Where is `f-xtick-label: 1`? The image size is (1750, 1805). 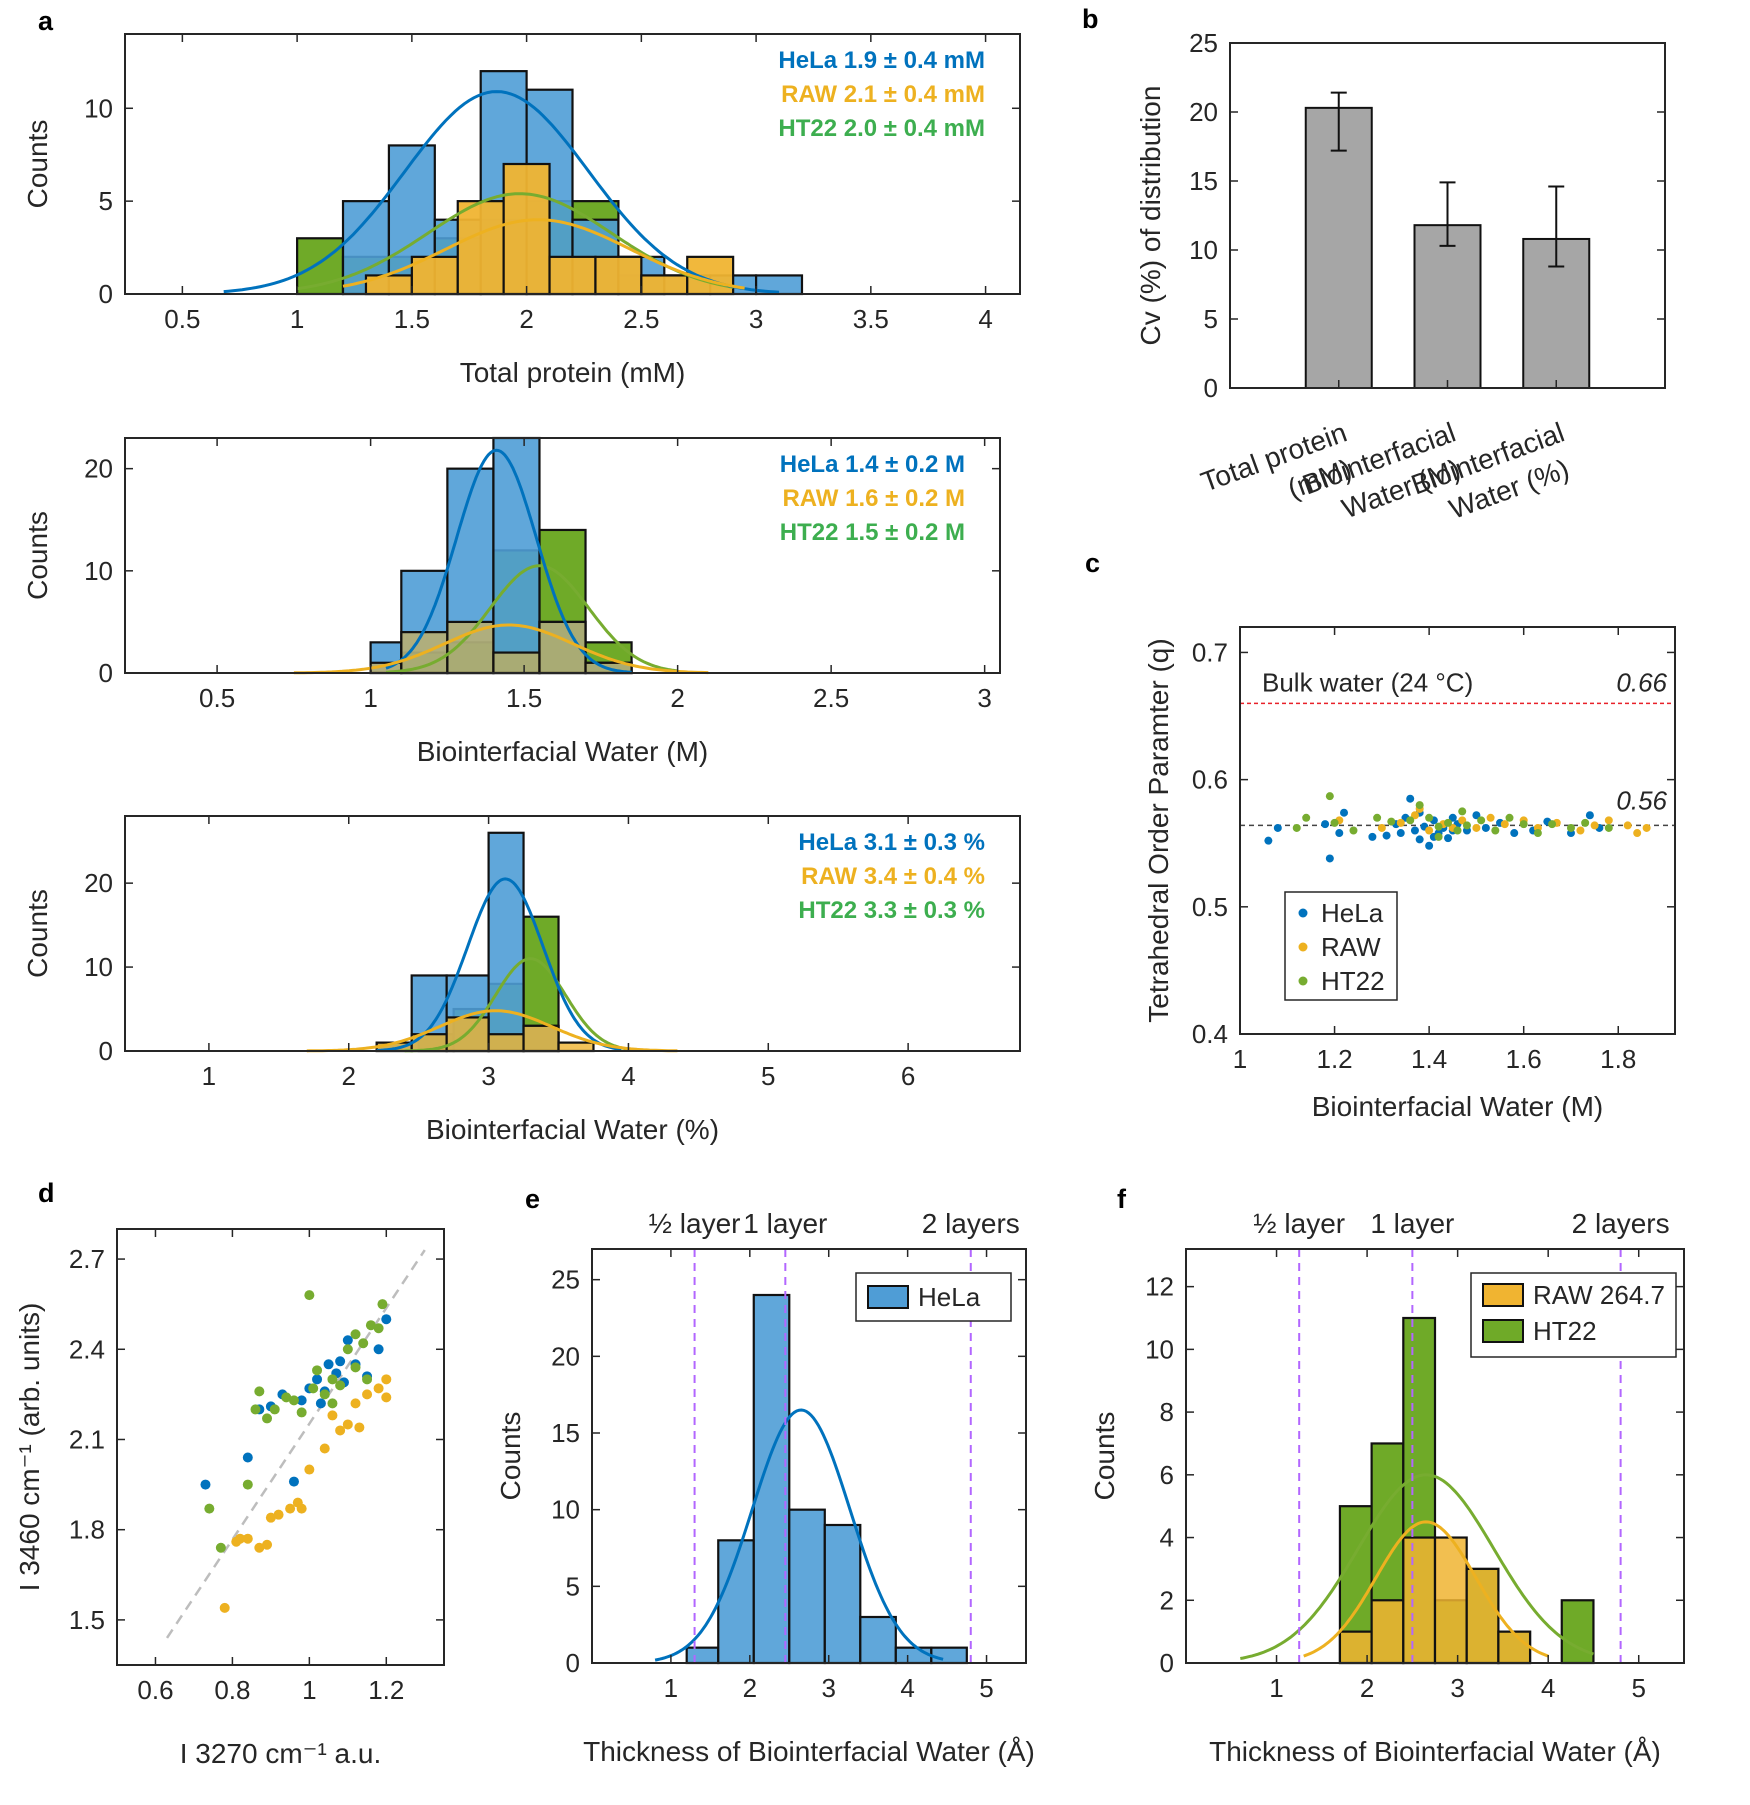
f-xtick-label: 1 is located at coordinates (1276, 1688).